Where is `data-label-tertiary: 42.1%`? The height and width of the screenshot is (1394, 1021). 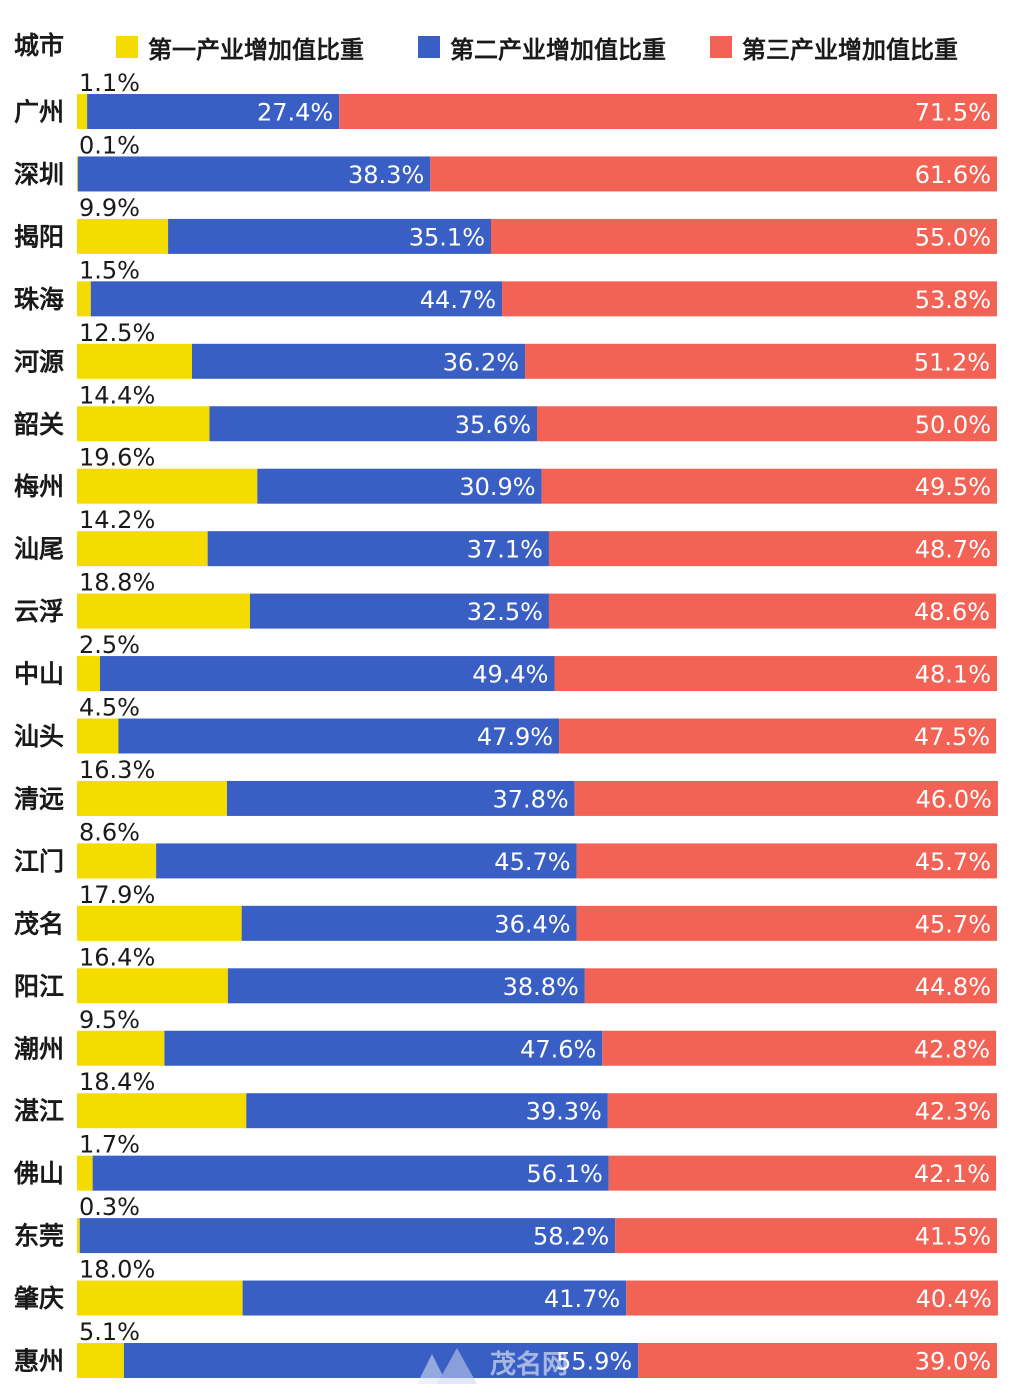 data-label-tertiary: 42.1% is located at coordinates (952, 1174).